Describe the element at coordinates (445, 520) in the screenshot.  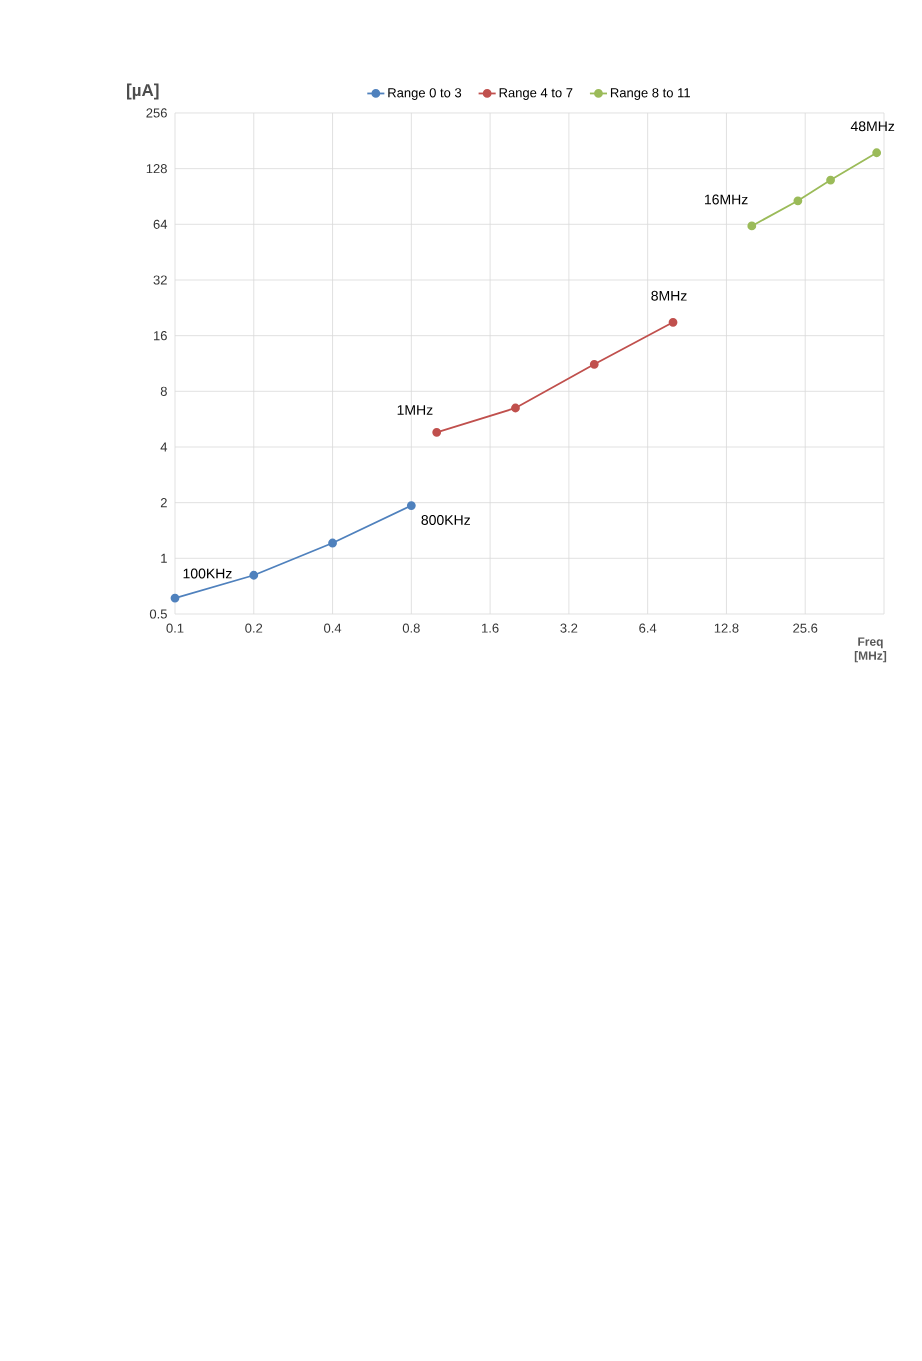
I see `annotation: 800KHz` at that location.